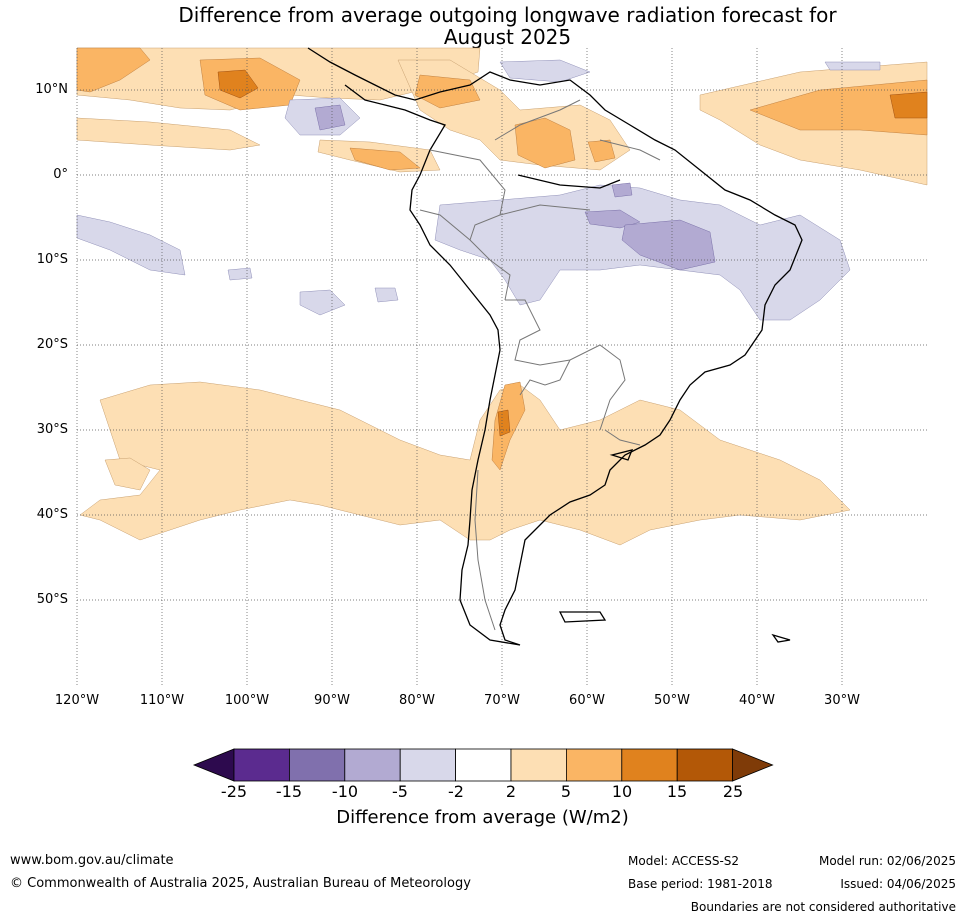 The image size is (965, 919). What do you see at coordinates (162, 700) in the screenshot?
I see `lon-label-110w: 110°W` at bounding box center [162, 700].